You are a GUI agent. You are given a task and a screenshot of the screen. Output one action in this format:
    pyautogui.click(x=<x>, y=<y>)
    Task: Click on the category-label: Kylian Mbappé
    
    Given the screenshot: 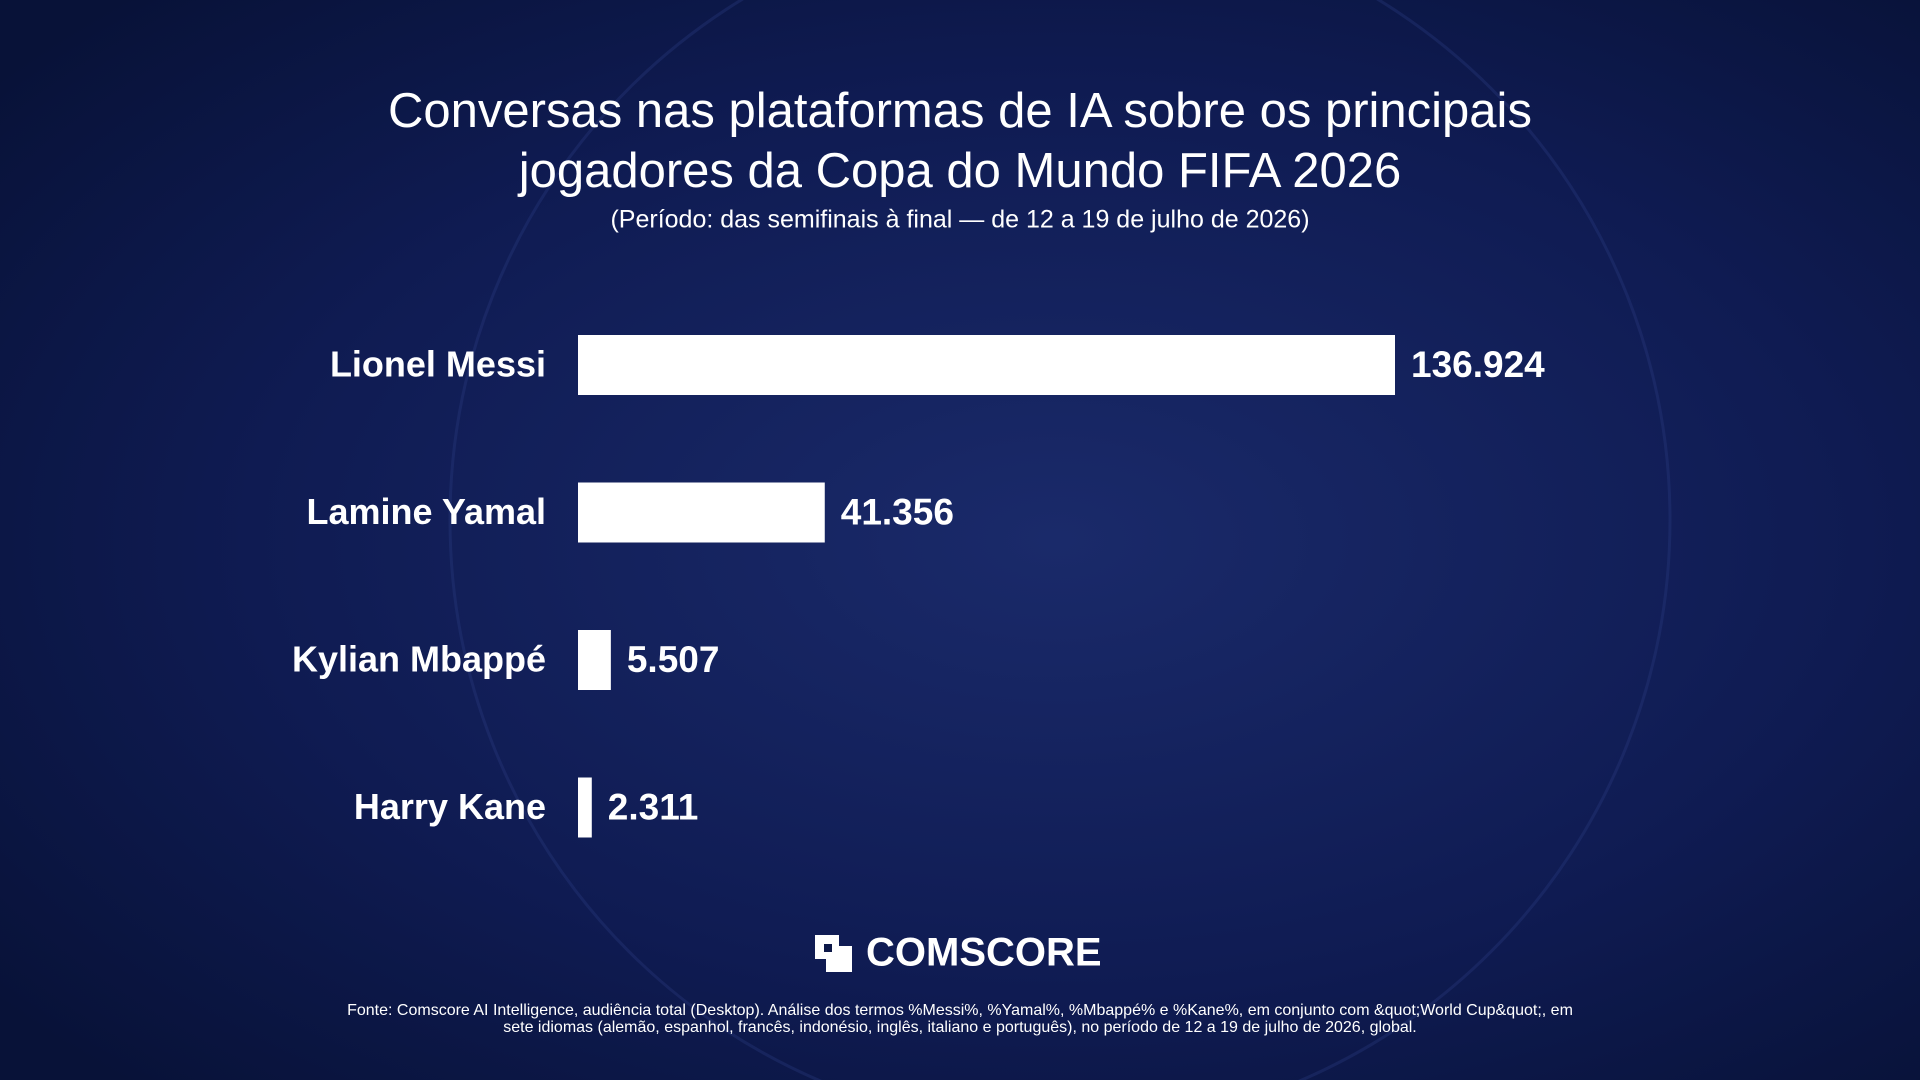 What is the action you would take?
    pyautogui.click(x=419, y=659)
    